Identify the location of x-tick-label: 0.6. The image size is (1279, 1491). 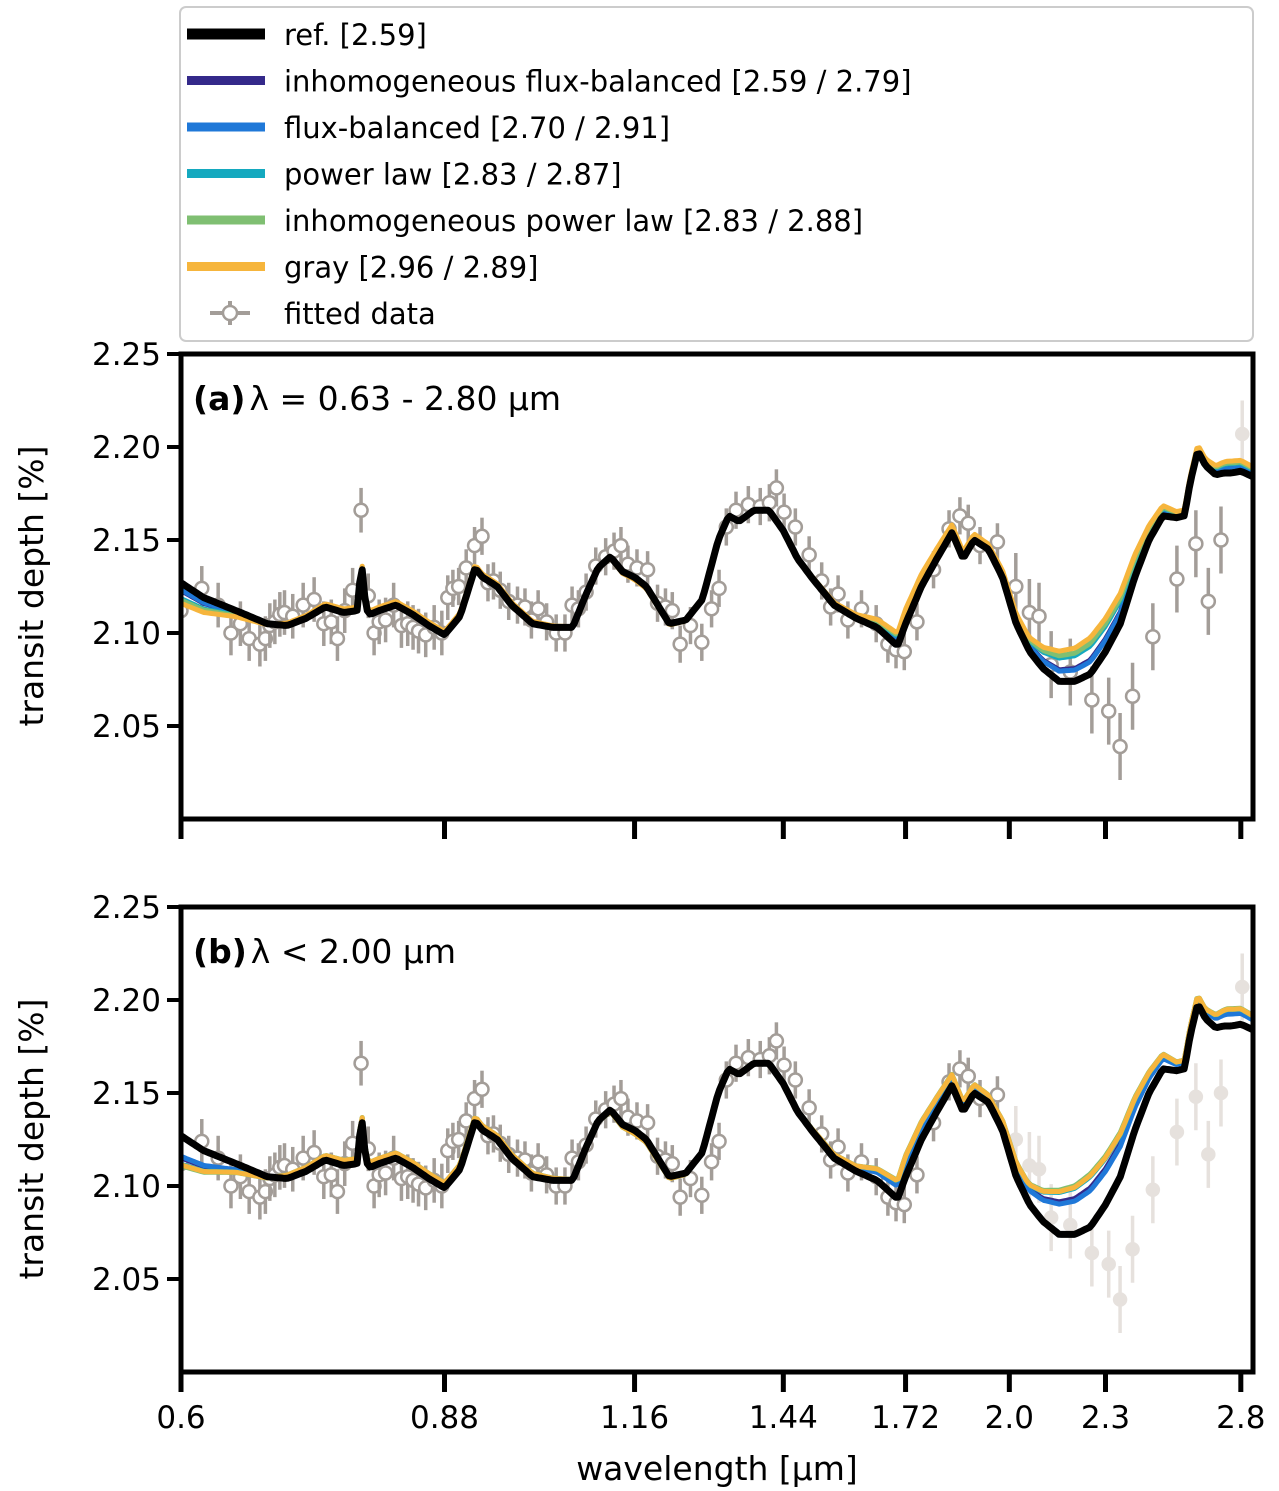
(180, 1418).